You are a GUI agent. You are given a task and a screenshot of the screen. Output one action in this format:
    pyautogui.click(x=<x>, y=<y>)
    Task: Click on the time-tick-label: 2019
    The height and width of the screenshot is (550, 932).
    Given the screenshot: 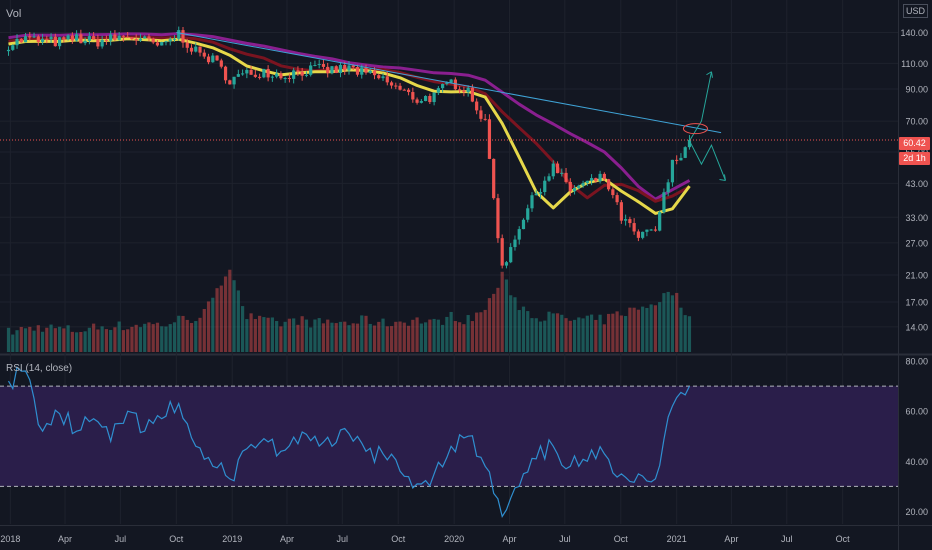 What is the action you would take?
    pyautogui.click(x=232, y=539)
    